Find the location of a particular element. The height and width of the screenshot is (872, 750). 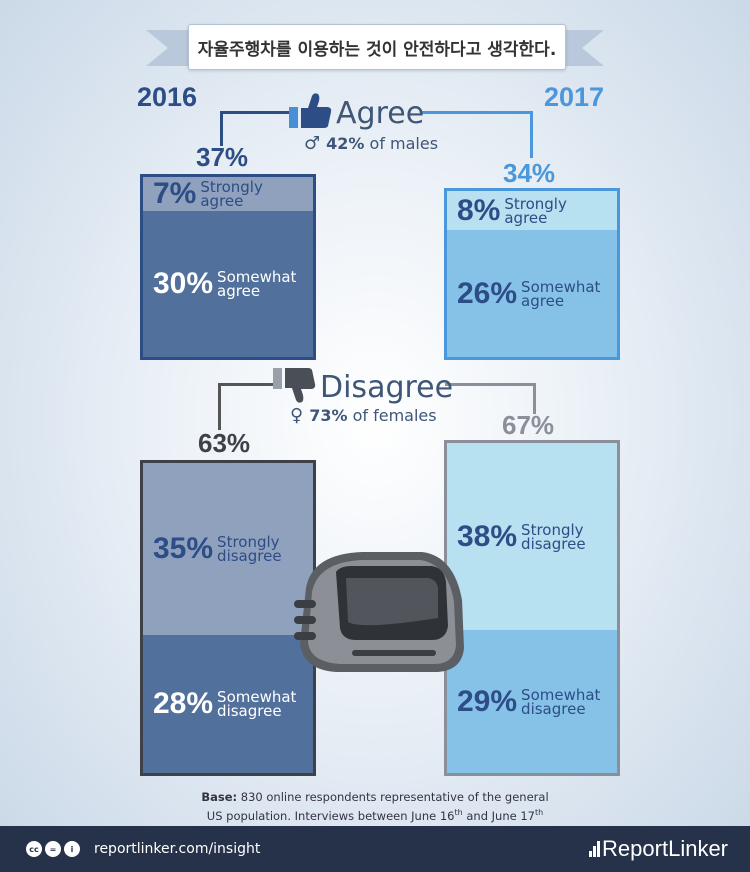

agree-bar-2016: 7% Strongly agree 30% Somewhat agree is located at coordinates (228, 267).